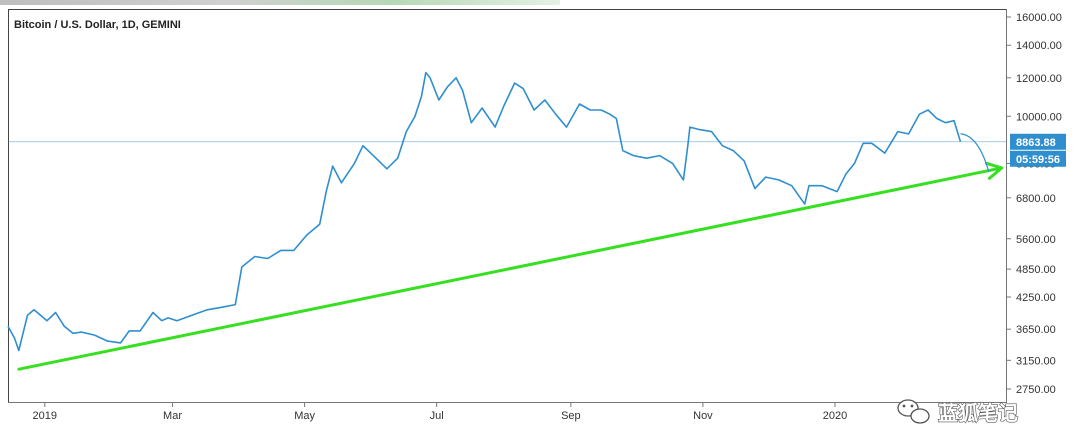 Image resolution: width=1080 pixels, height=430 pixels. Describe the element at coordinates (978, 413) in the screenshot. I see `watermark-text: 蓝狐笔记` at that location.